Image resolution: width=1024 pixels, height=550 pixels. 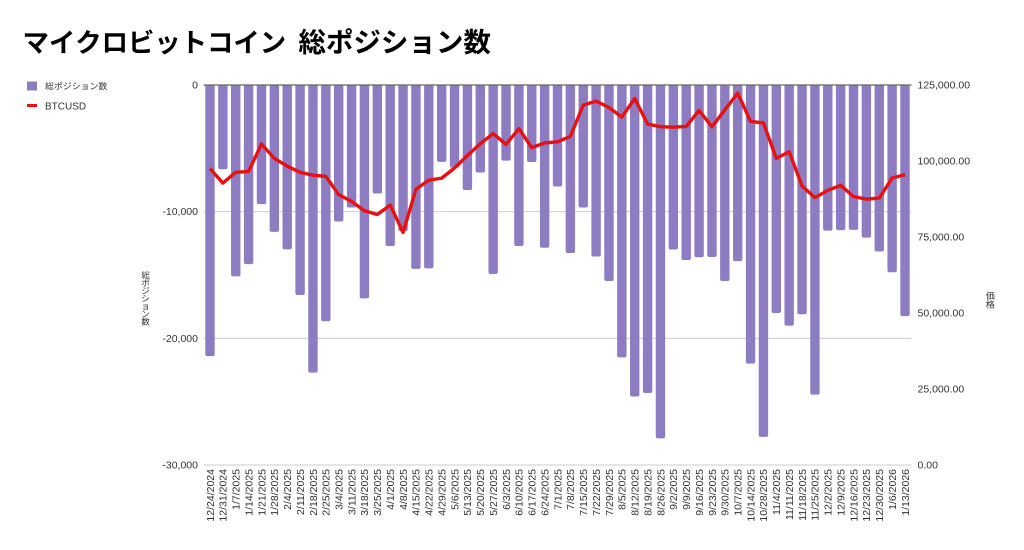 I want to click on svg-text: 3/25/2025, so click(x=378, y=492).